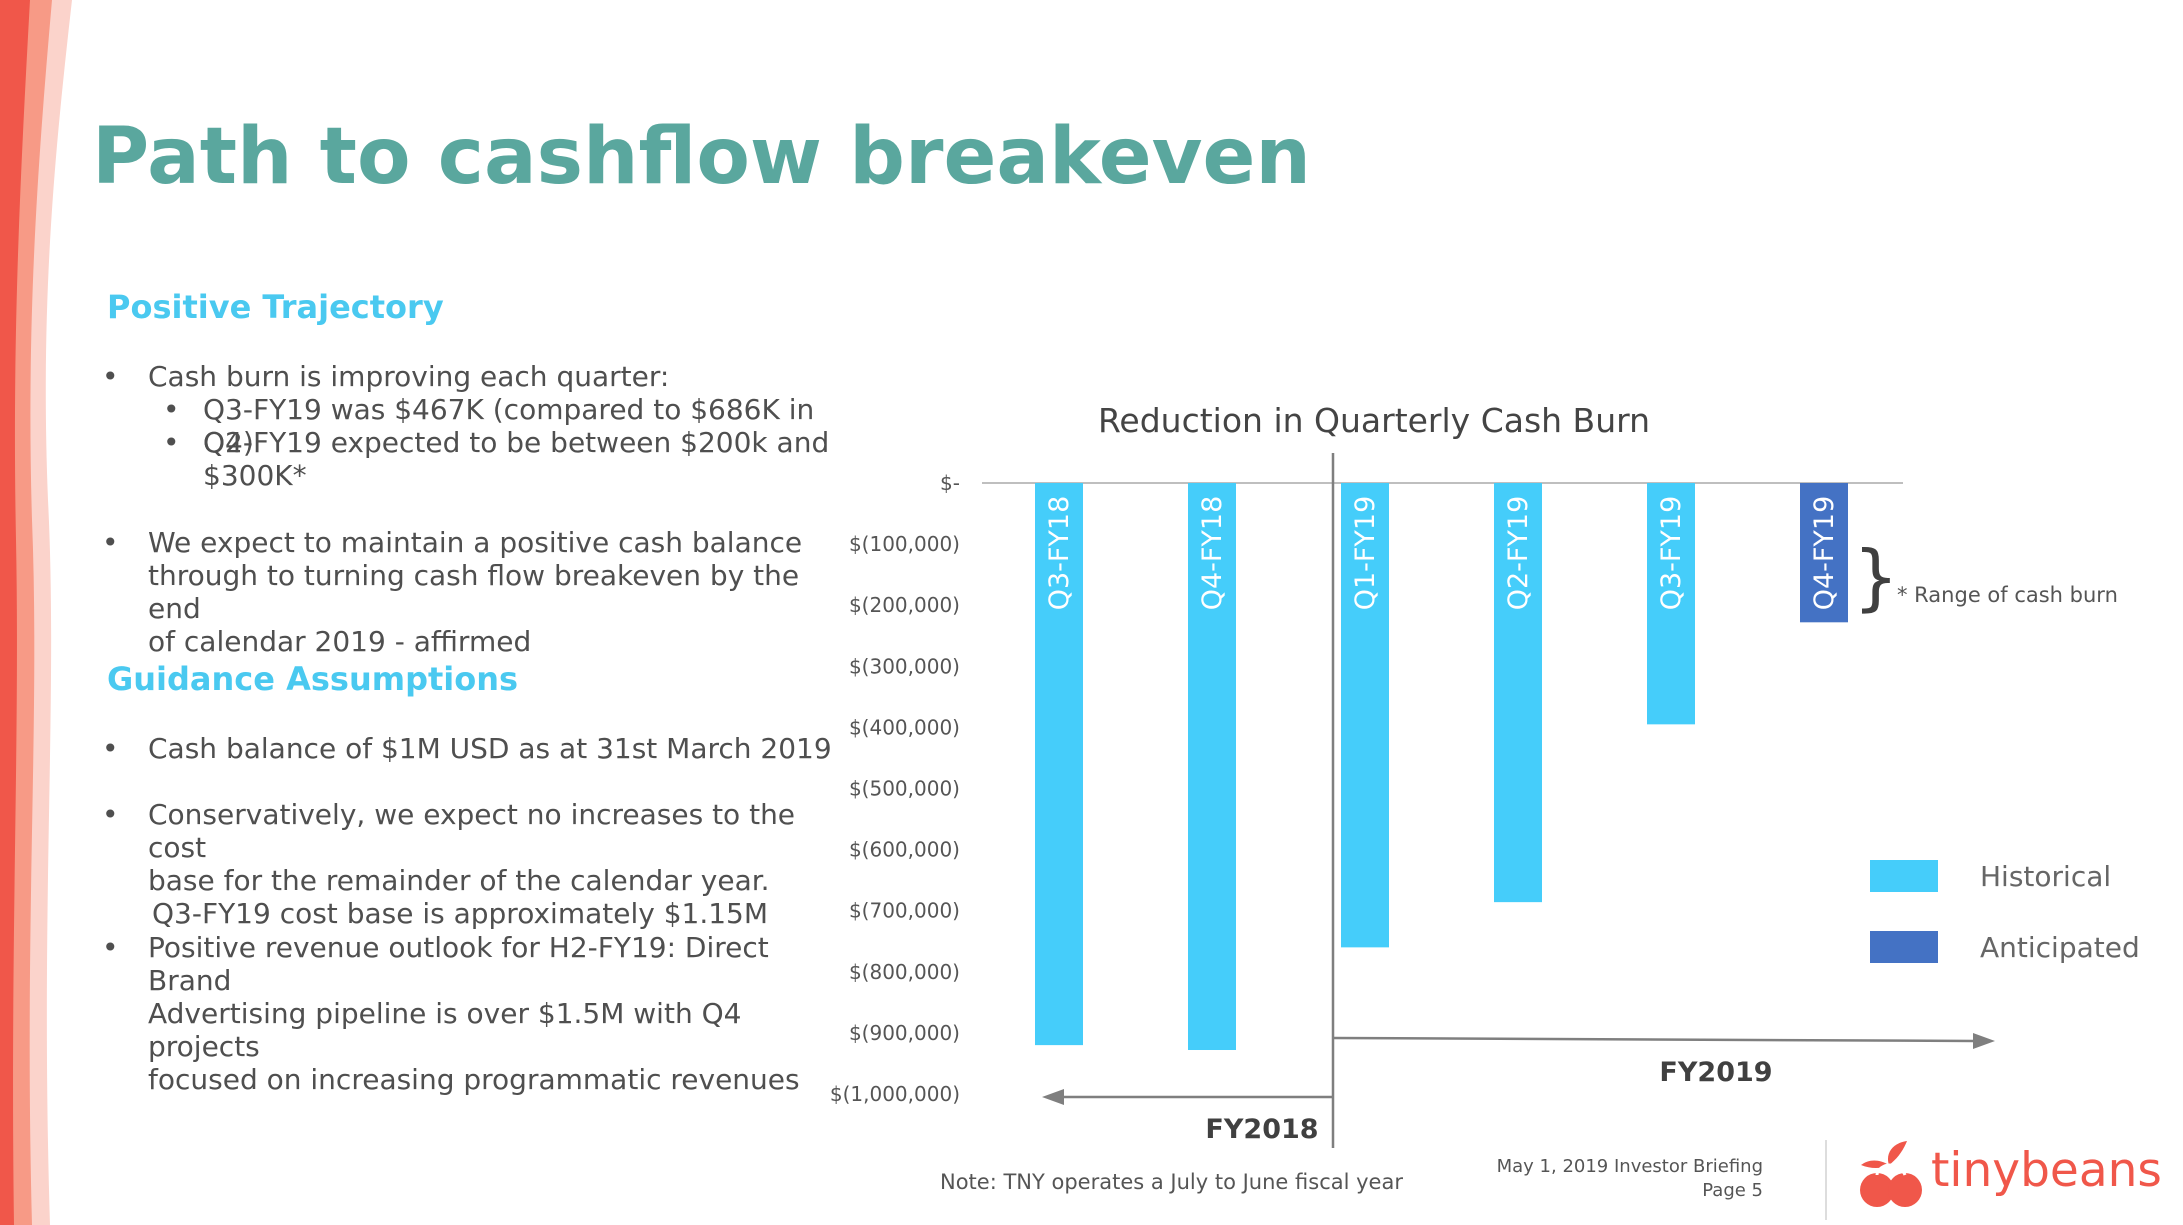 The width and height of the screenshot is (2183, 1225). Describe the element at coordinates (904, 911) in the screenshot. I see `y-tick-label: $(700,000)` at that location.